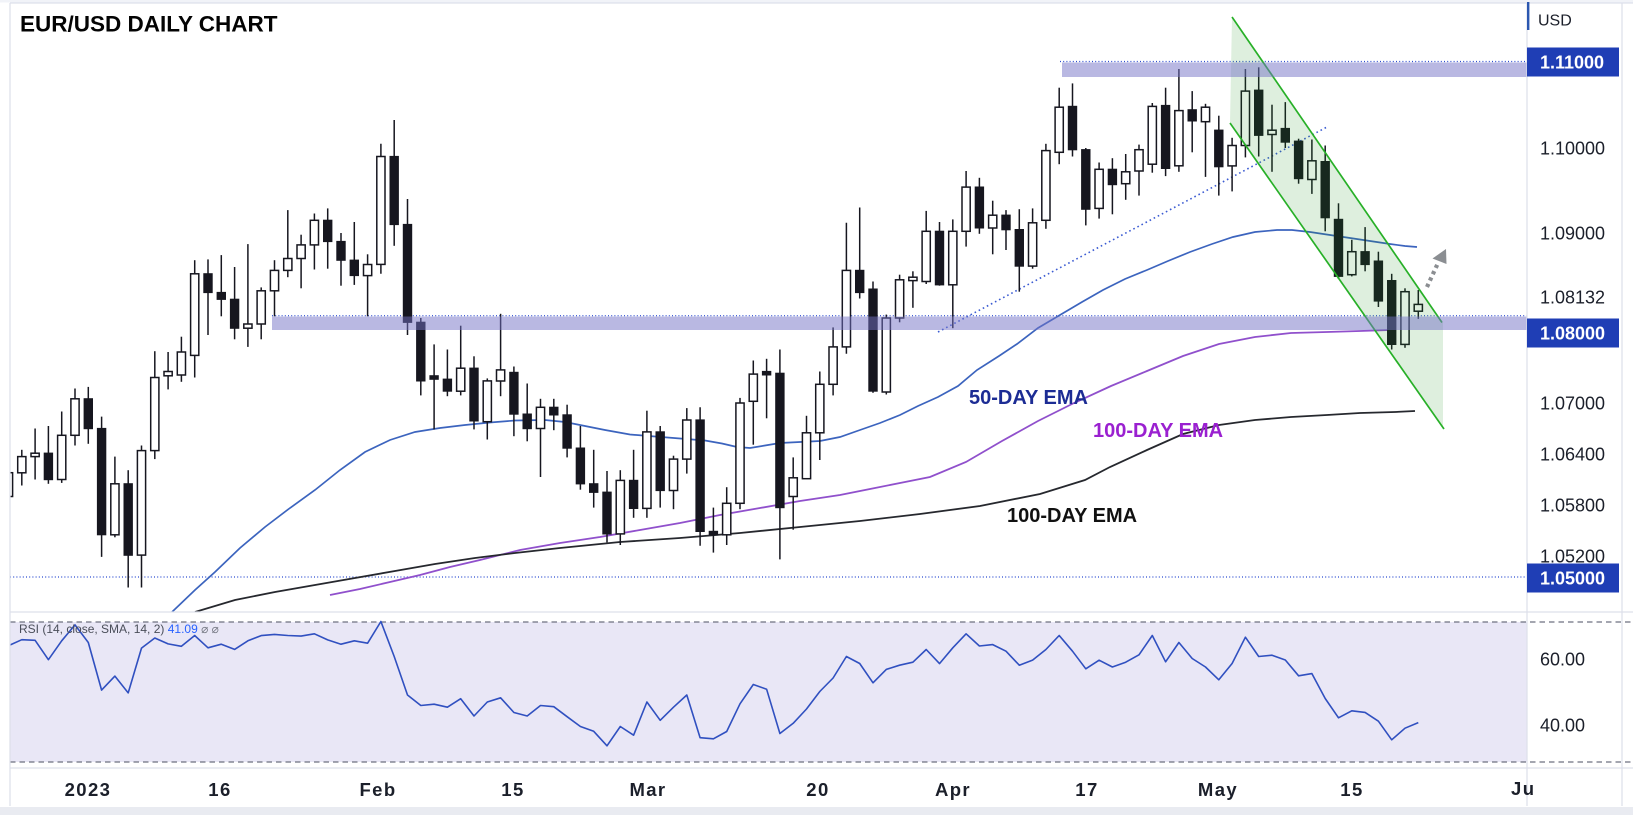 Image resolution: width=1633 pixels, height=815 pixels. What do you see at coordinates (1572, 62) in the screenshot?
I see `svg-text: 1.11000` at bounding box center [1572, 62].